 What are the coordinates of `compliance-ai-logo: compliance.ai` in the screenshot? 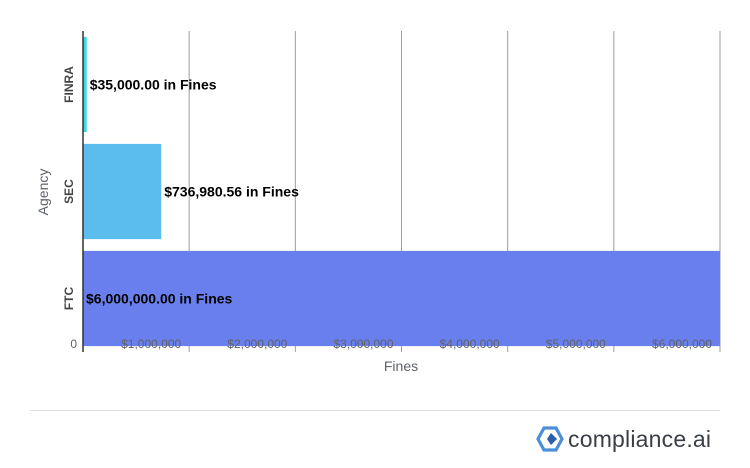 It's located at (623, 439).